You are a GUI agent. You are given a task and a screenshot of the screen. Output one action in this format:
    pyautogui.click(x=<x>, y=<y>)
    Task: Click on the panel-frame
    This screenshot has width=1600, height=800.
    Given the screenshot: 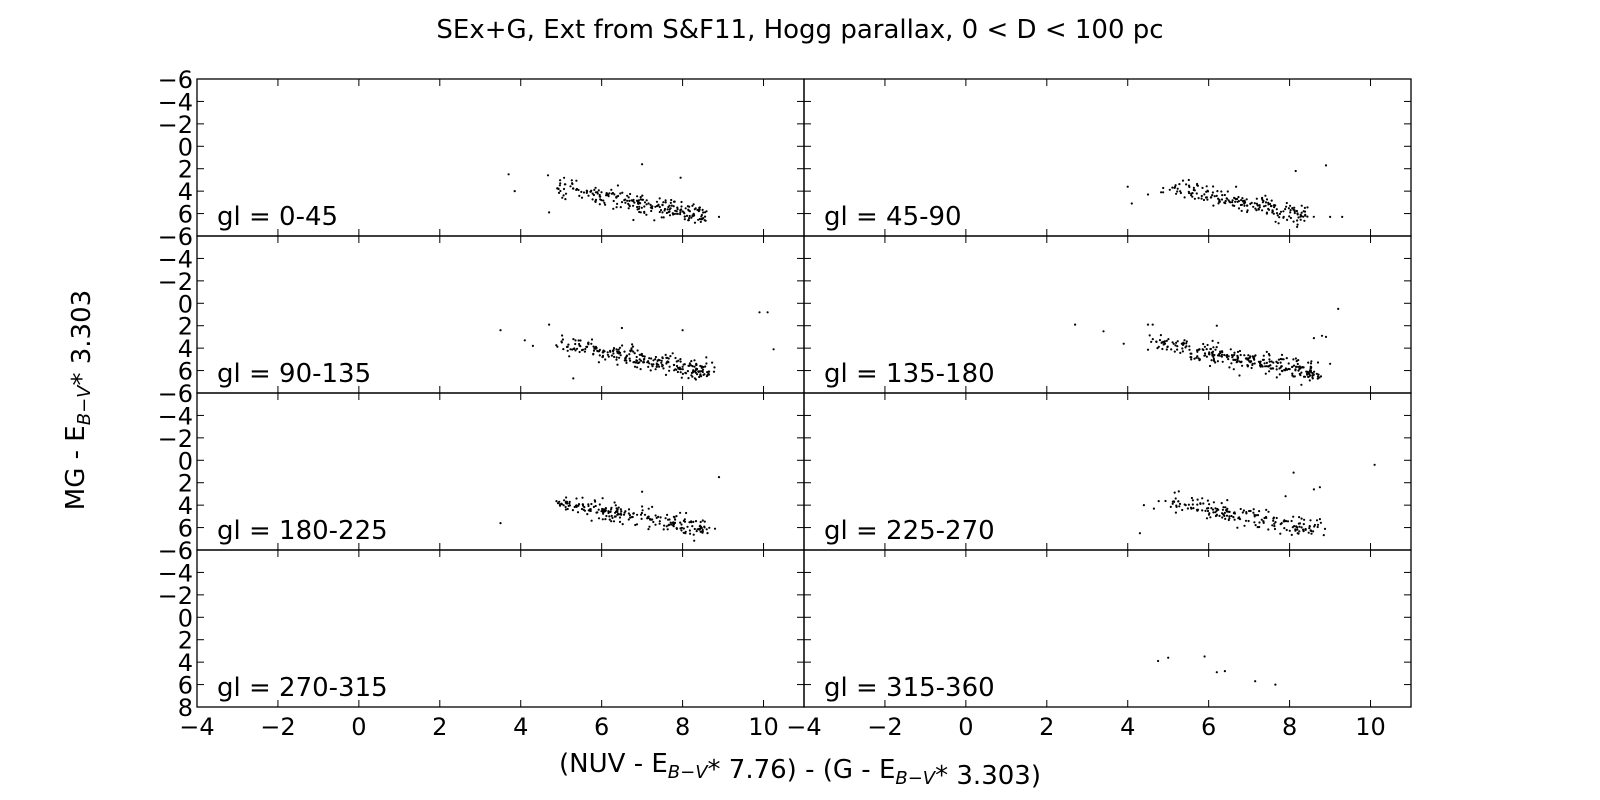 What is the action you would take?
    pyautogui.click(x=1107, y=628)
    